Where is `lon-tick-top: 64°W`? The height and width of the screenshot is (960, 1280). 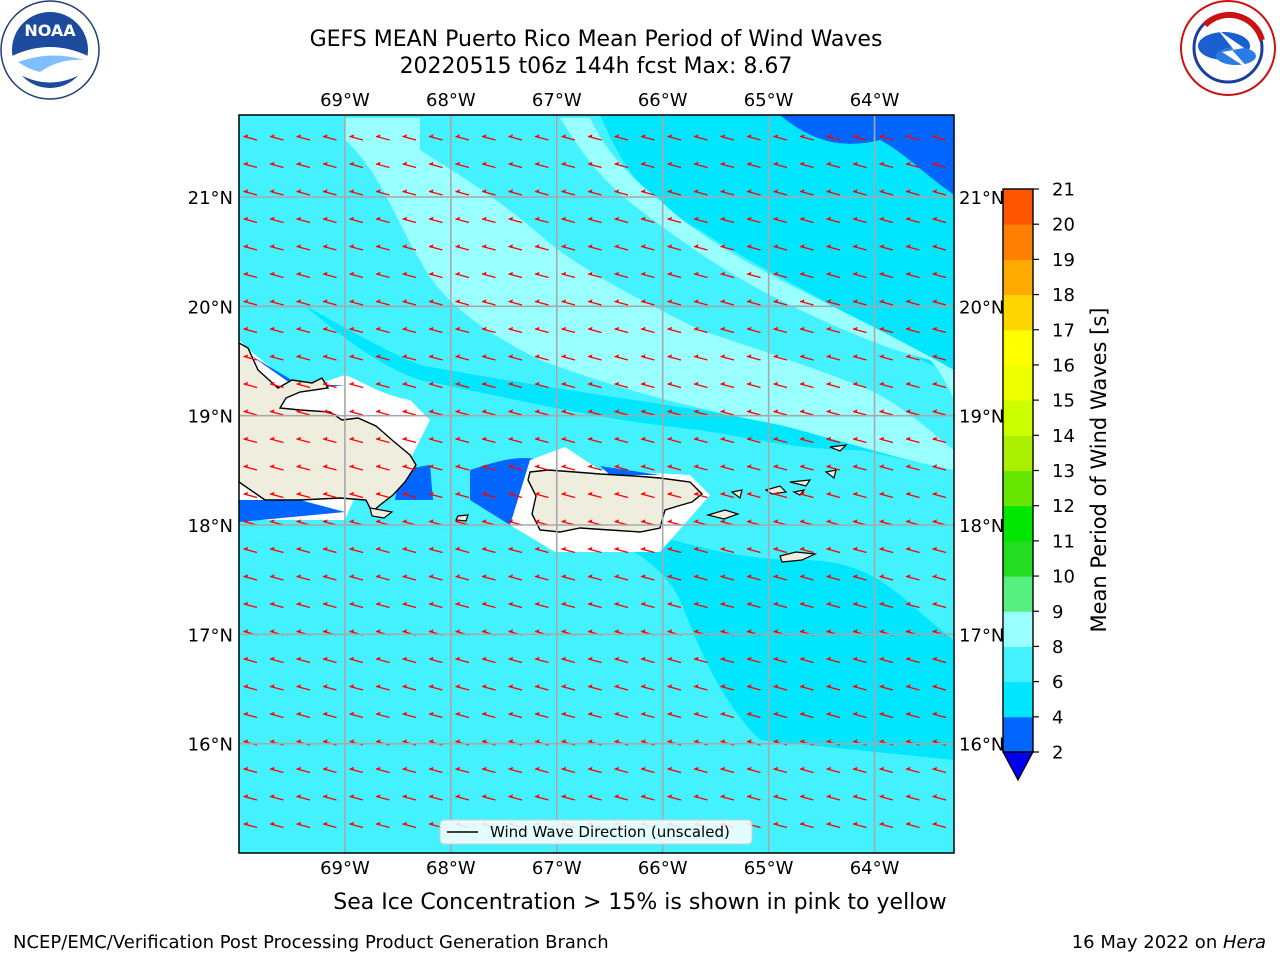
lon-tick-top: 64°W is located at coordinates (875, 100).